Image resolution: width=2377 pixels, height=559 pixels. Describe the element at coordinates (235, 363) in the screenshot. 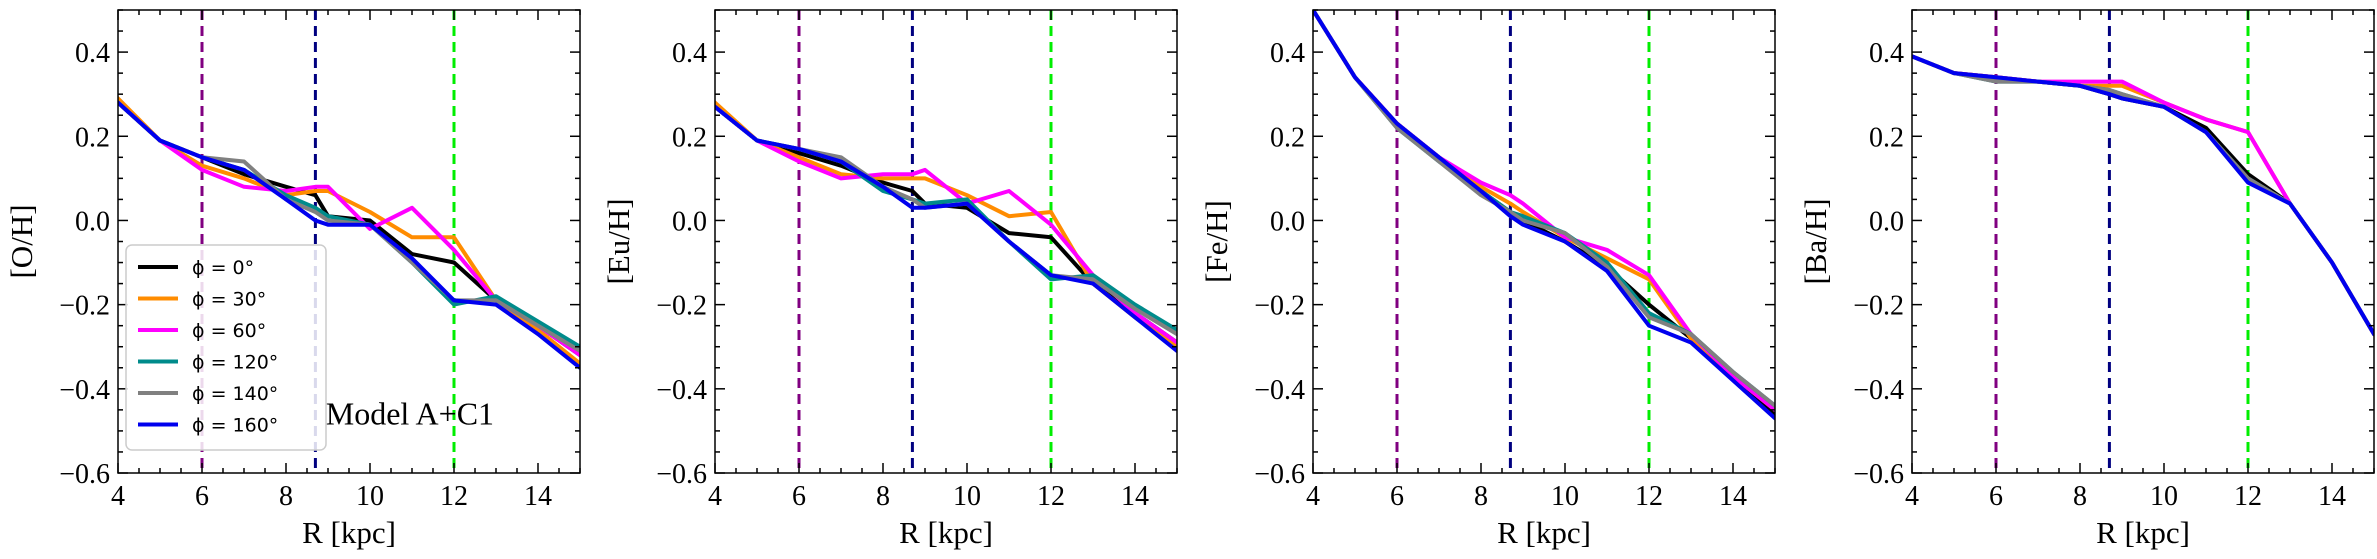

I see `legend-label-4: ϕ = 120°` at that location.